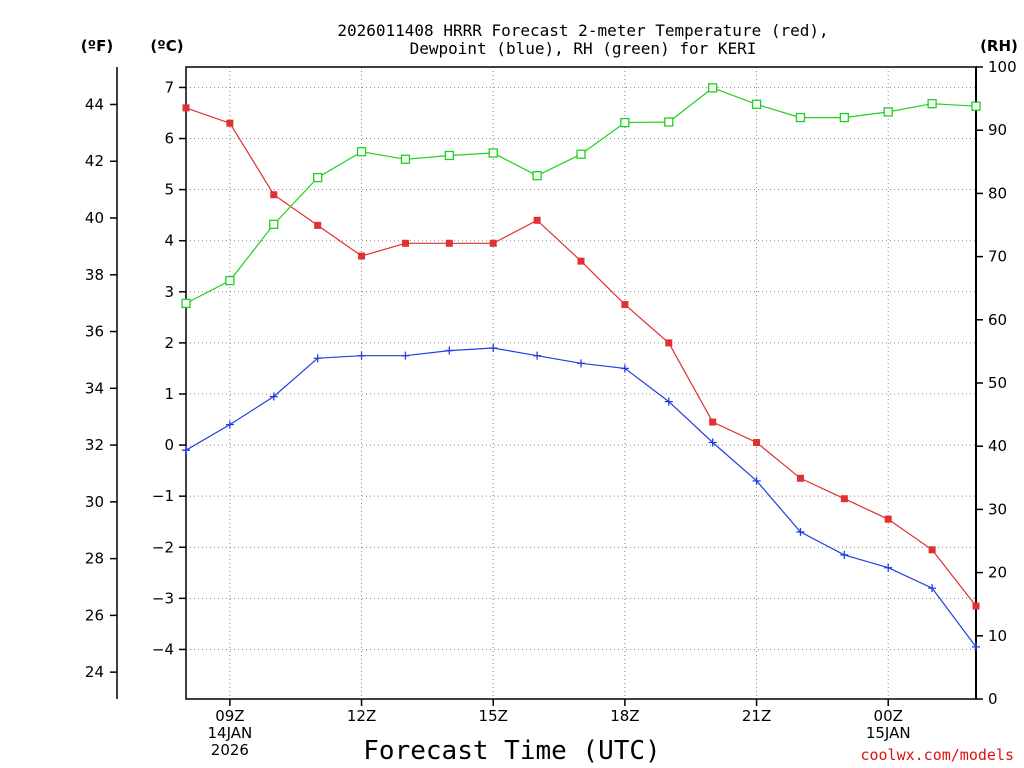 The image size is (1024, 768). I want to click on rh-tick-label: 30, so click(997, 509).